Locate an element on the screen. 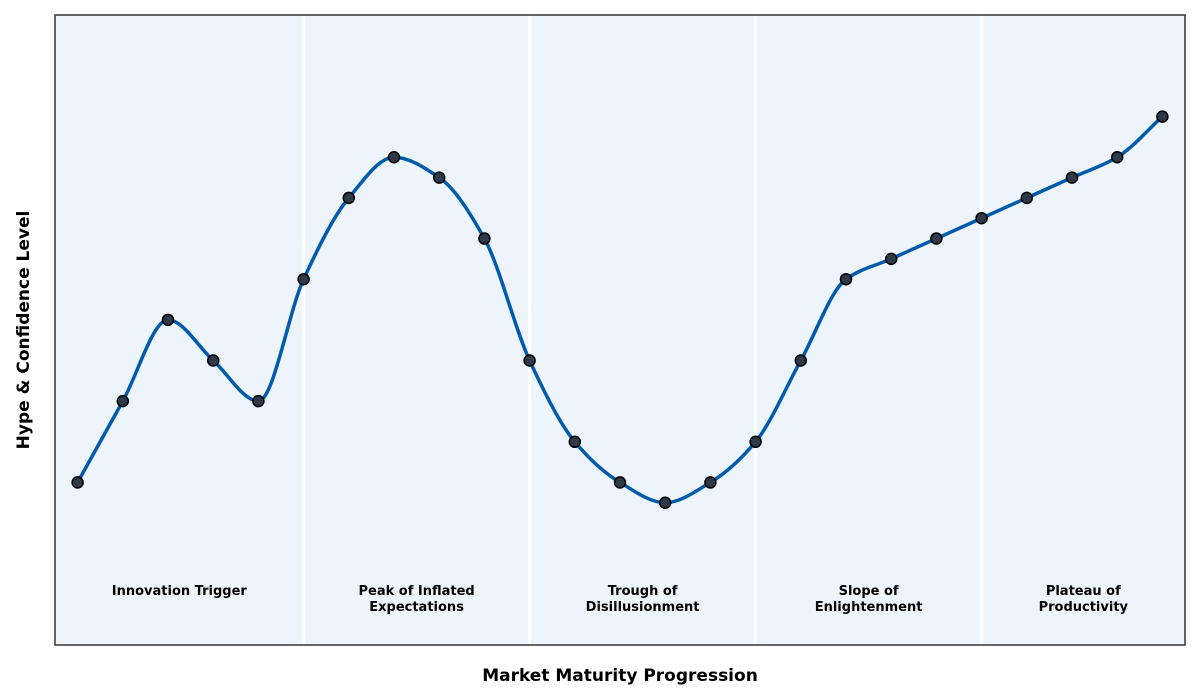 This screenshot has height=700, width=1200. phase-label-line: Disillusionment is located at coordinates (643, 607).